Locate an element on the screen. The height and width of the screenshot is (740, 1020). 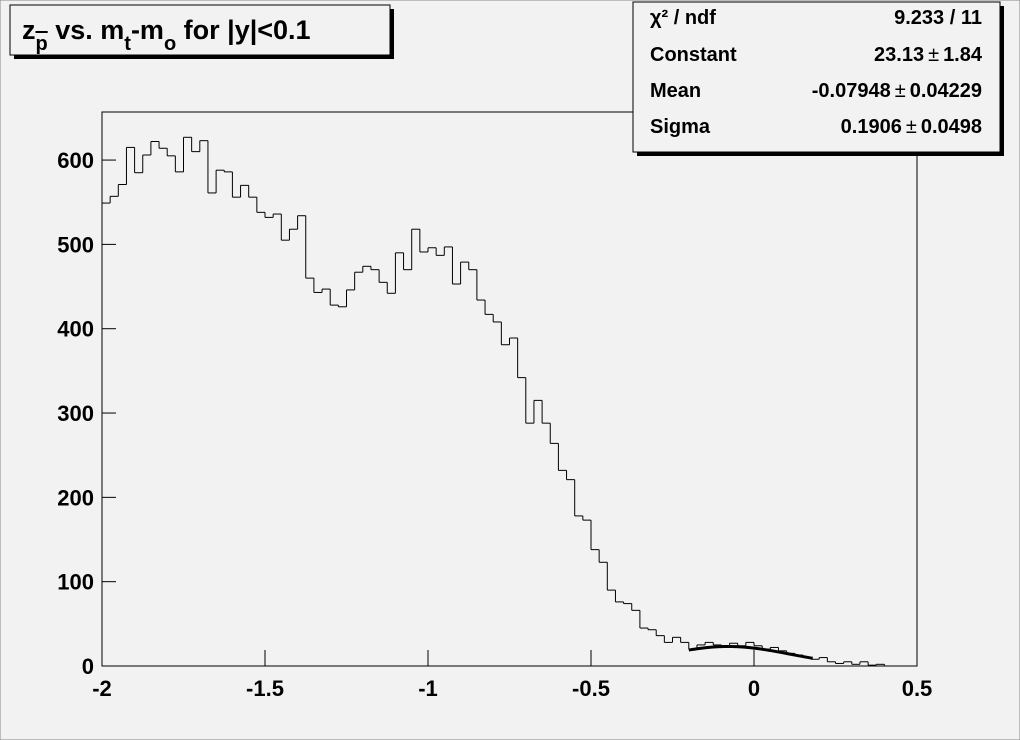
title-part: z is located at coordinates (29, 30).